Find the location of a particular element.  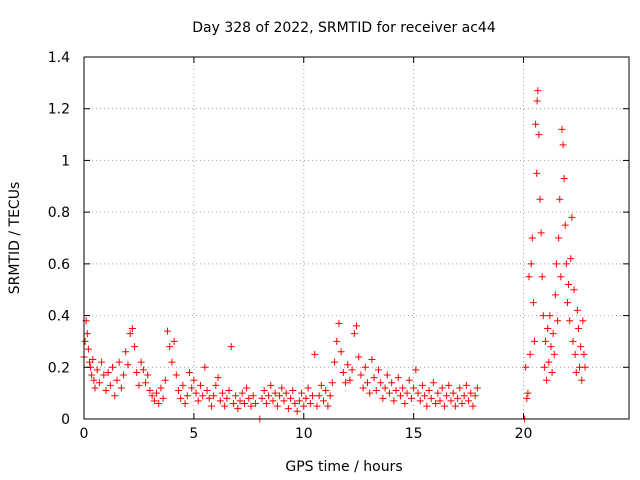

x-tick-label: 10 is located at coordinates (304, 434).